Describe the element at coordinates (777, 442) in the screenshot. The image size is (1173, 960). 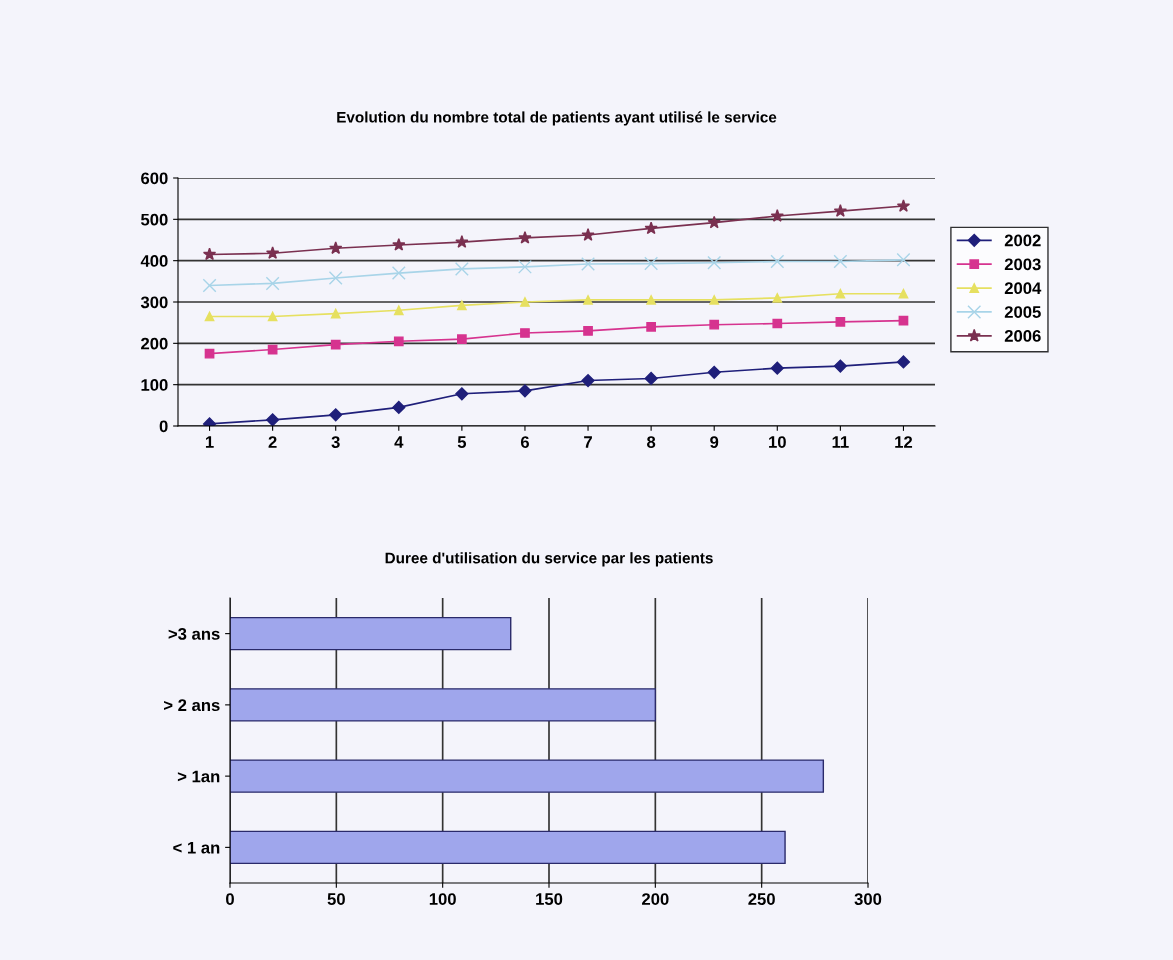
I see `x-tick-label: 10` at that location.